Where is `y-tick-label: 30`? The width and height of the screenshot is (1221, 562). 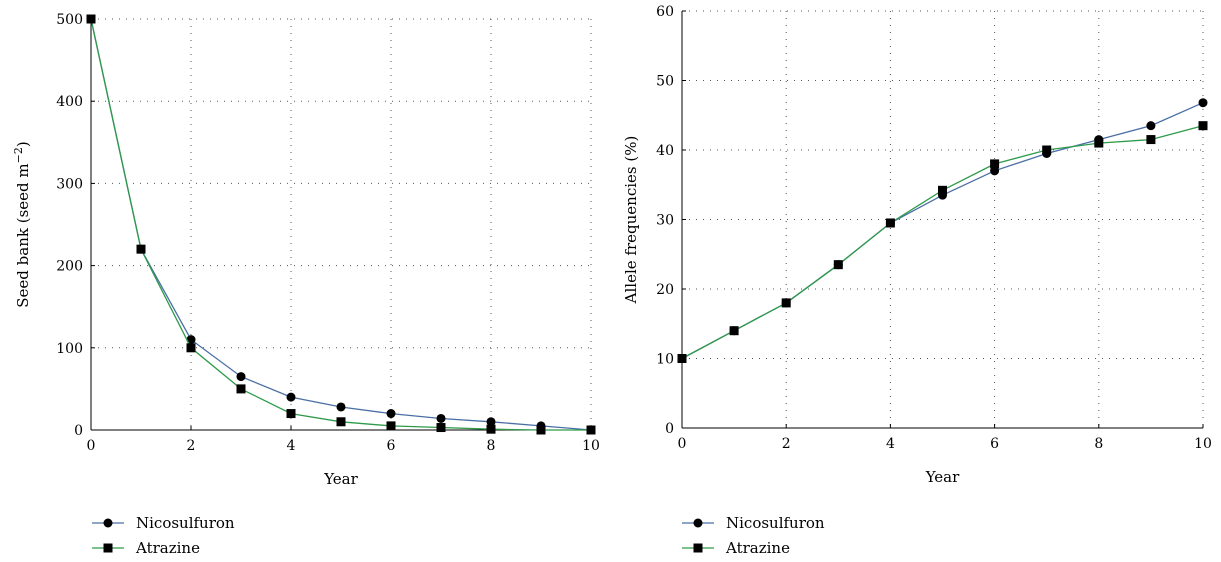
y-tick-label: 30 is located at coordinates (665, 221).